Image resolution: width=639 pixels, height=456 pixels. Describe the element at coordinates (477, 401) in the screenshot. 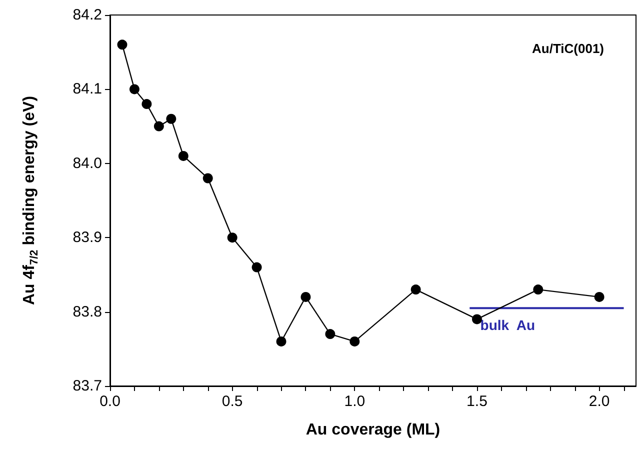

I see `x-tick-label: 1.5` at that location.